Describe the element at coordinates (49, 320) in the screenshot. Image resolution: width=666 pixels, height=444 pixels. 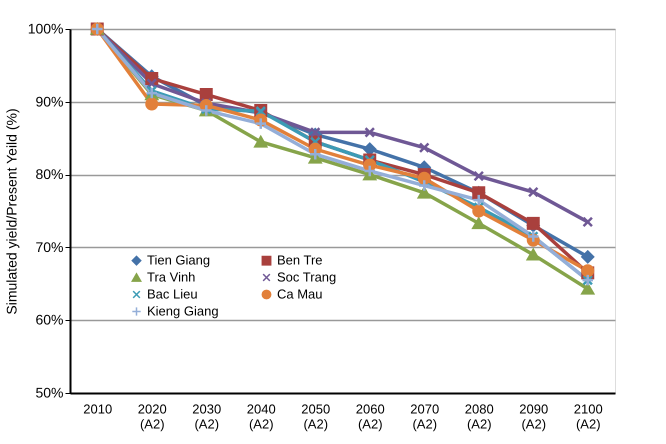
I see `y-tick-label: 60%` at that location.